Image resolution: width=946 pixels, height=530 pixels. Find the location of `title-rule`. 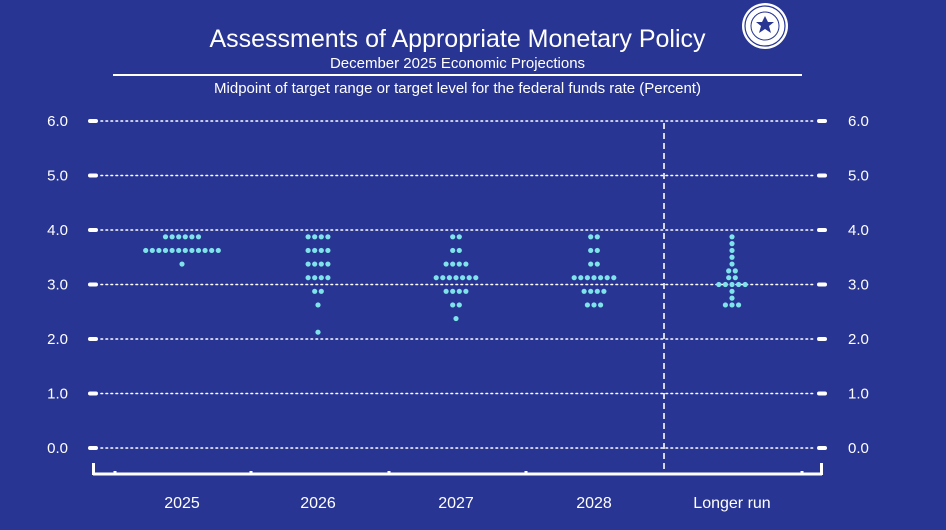

title-rule is located at coordinates (457, 75).